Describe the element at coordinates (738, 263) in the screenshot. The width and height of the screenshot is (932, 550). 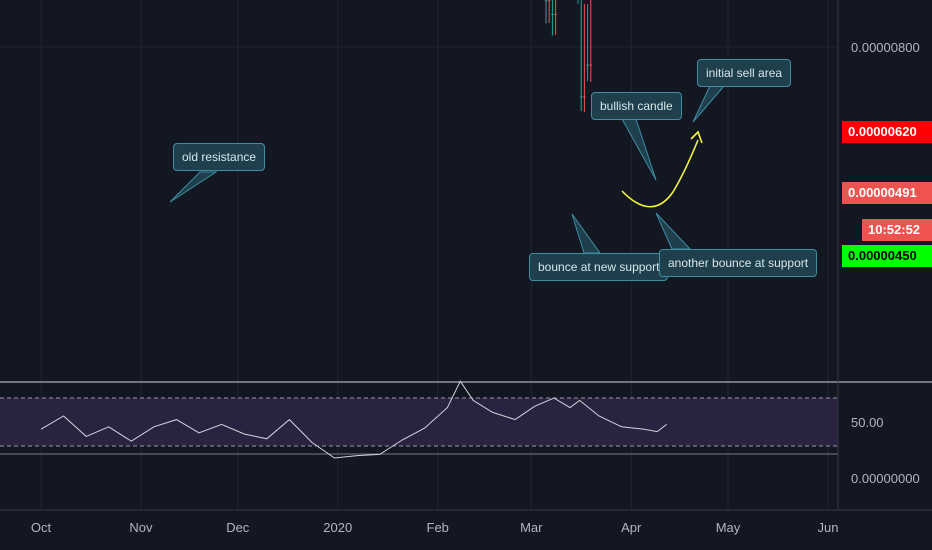
I see `note-another-bounce: another bounce at support` at that location.